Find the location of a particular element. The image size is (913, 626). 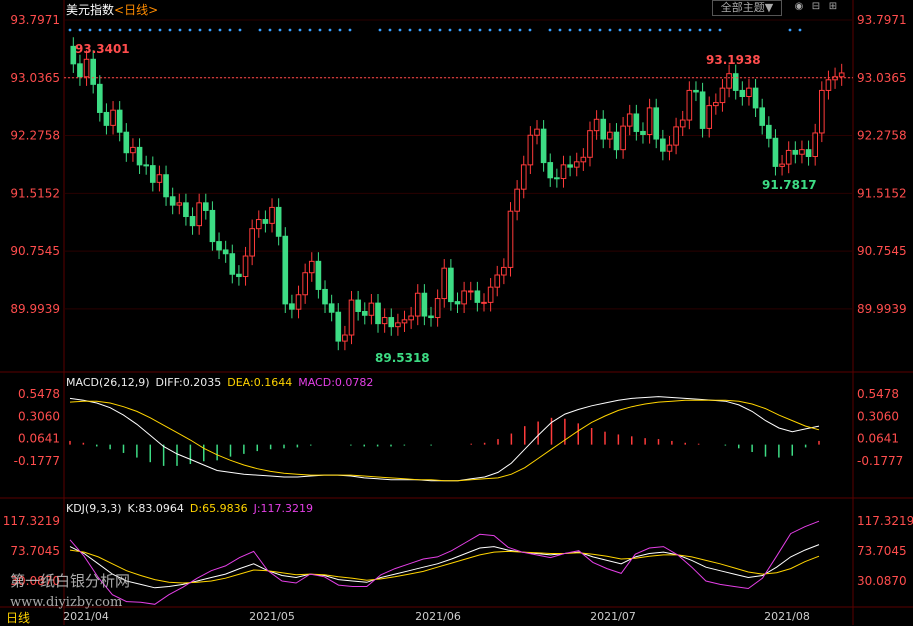

kdj-tick-right: 30.0870 is located at coordinates (882, 581).